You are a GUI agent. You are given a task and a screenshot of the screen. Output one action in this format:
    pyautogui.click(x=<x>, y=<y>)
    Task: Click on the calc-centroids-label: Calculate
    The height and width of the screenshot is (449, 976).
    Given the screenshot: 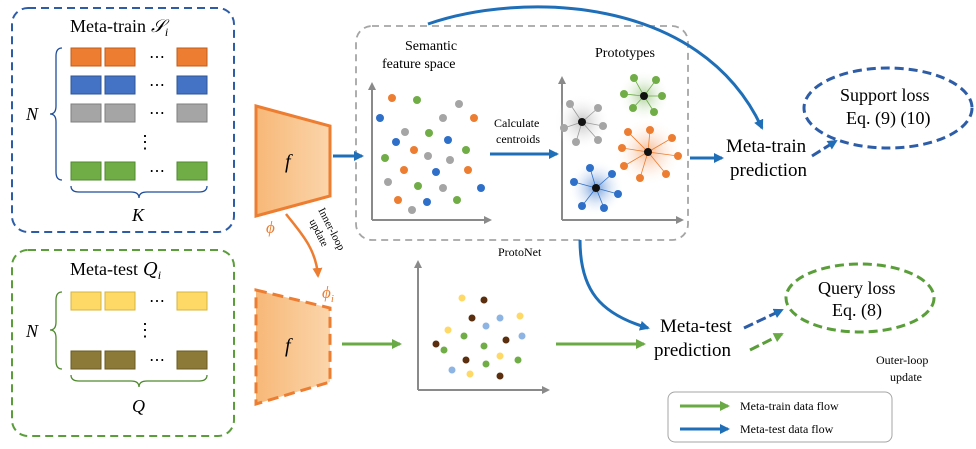 What is the action you would take?
    pyautogui.click(x=516, y=123)
    